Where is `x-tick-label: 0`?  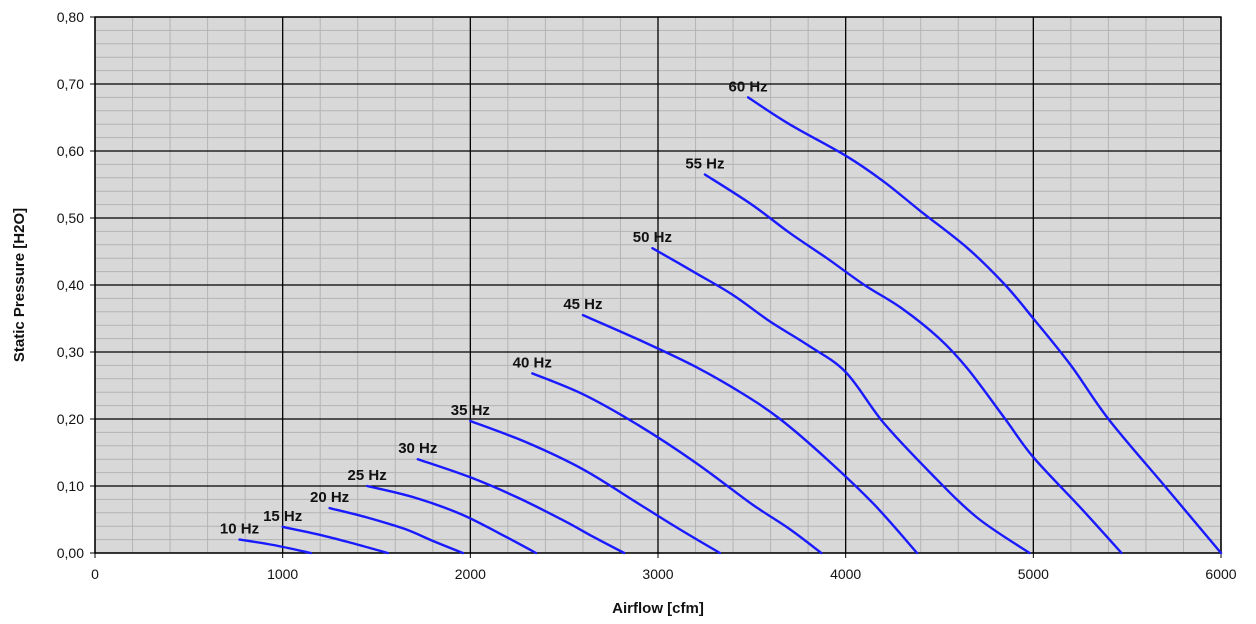 x-tick-label: 0 is located at coordinates (95, 574).